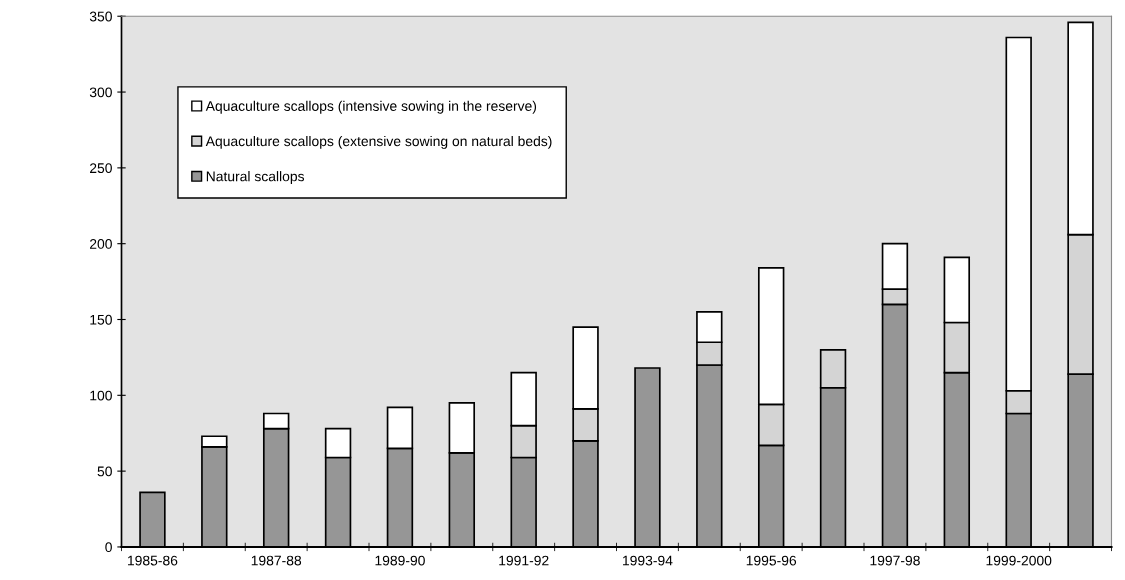 The width and height of the screenshot is (1125, 580). I want to click on x-tick-label: 1995-96, so click(771, 560).